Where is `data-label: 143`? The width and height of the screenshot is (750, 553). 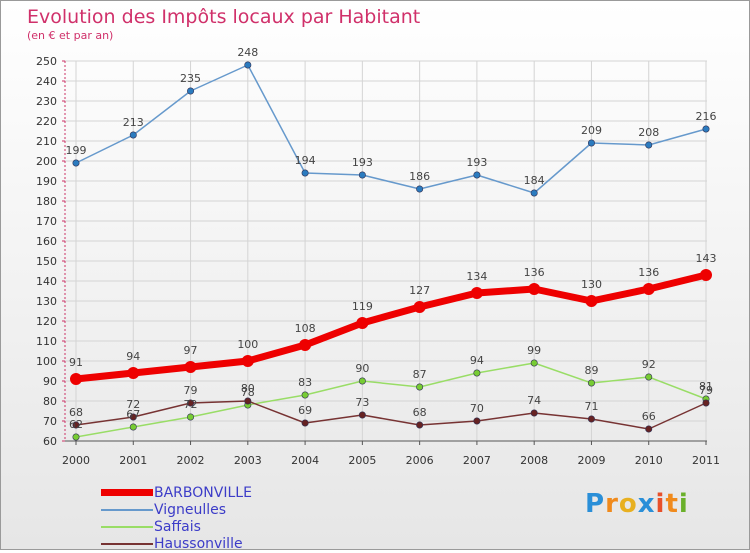 data-label: 143 is located at coordinates (706, 258).